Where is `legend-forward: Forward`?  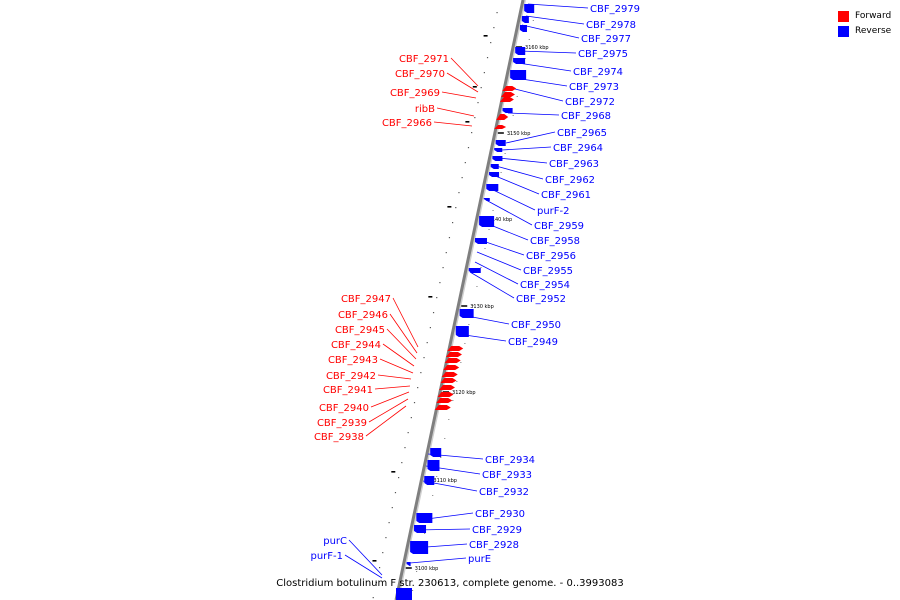 legend-forward: Forward is located at coordinates (864, 16).